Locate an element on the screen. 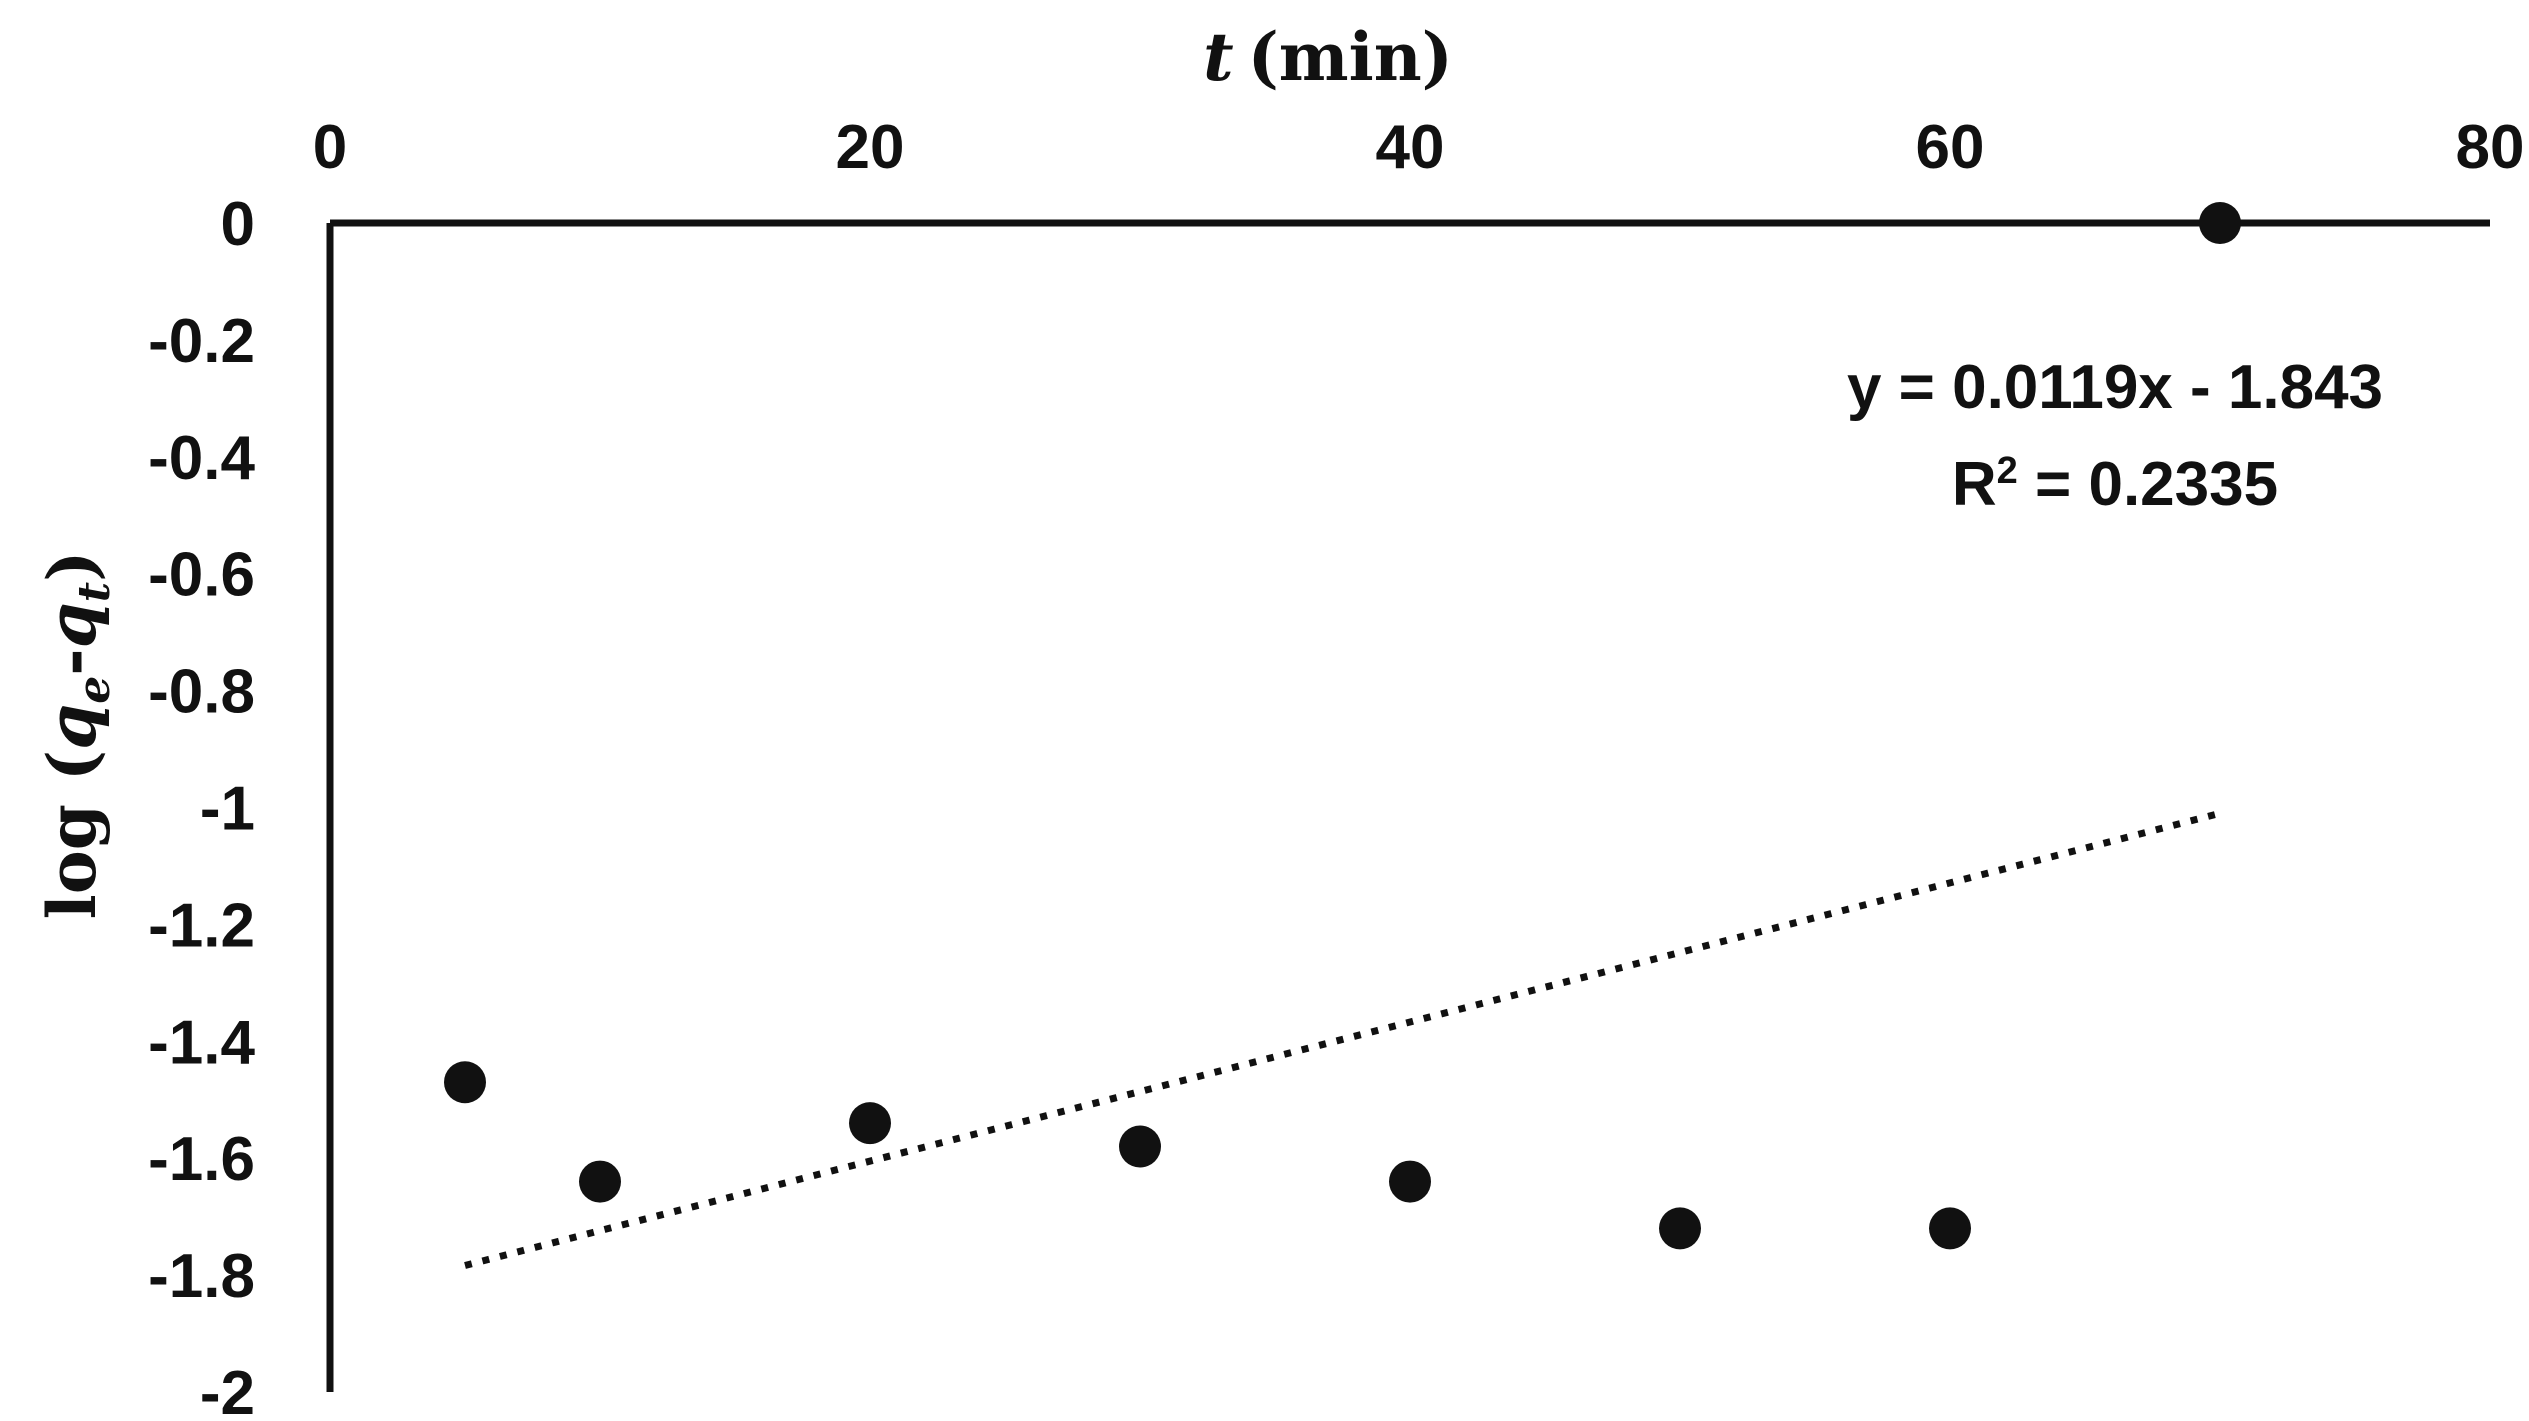 The image size is (2529, 1421). x-tick-label: 60 is located at coordinates (1950, 147).